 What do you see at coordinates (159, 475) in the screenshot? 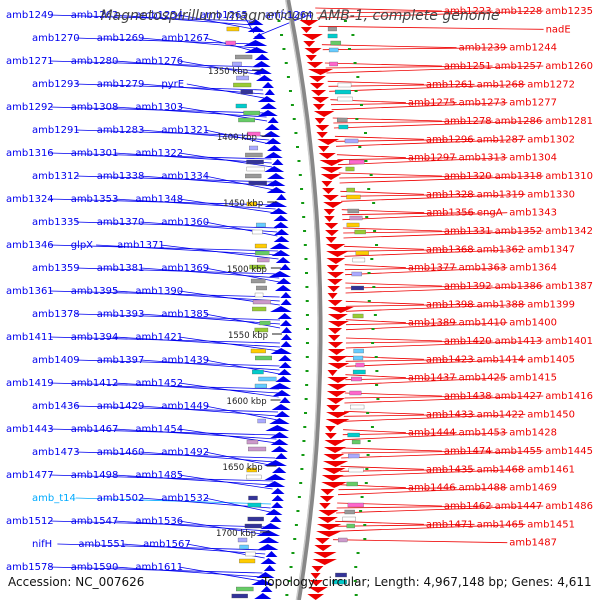
I see `gene-label-left: amb1485` at bounding box center [159, 475].